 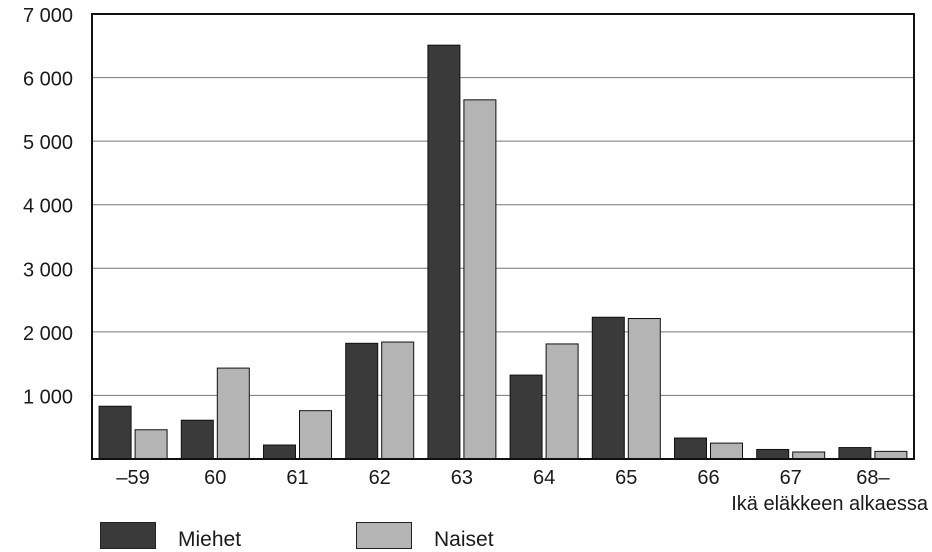 I want to click on x-tick-label: 66, so click(x=708, y=478).